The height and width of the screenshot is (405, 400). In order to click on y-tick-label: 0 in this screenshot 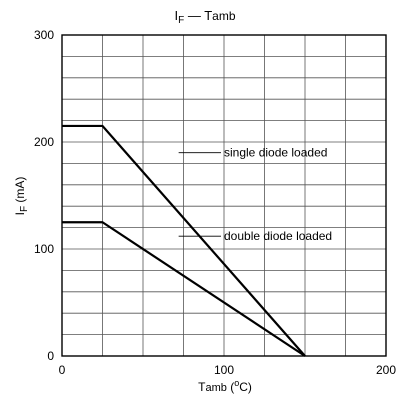, I will do `click(50, 356)`.